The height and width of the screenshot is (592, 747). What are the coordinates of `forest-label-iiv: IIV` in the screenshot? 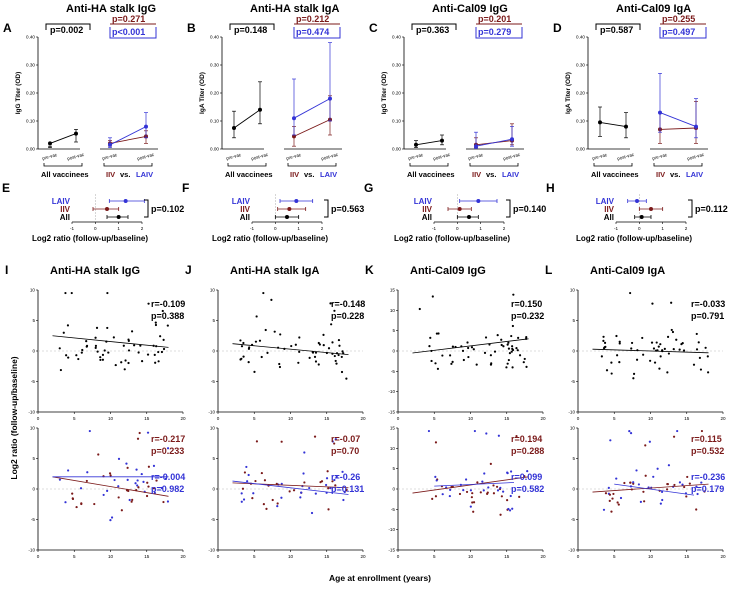 It's located at (427, 209).